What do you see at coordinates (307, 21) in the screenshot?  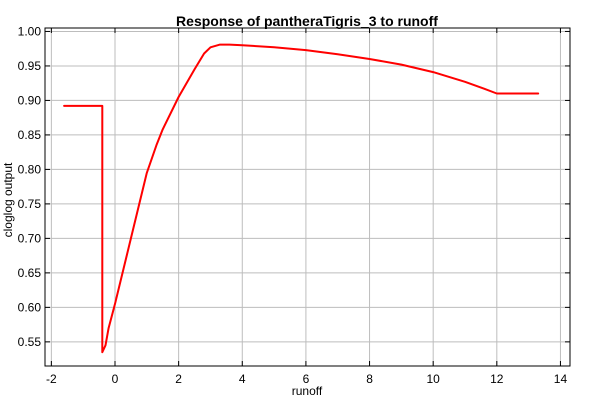 I see `chart-title: Response of pantheraTigris_3 to runoff` at bounding box center [307, 21].